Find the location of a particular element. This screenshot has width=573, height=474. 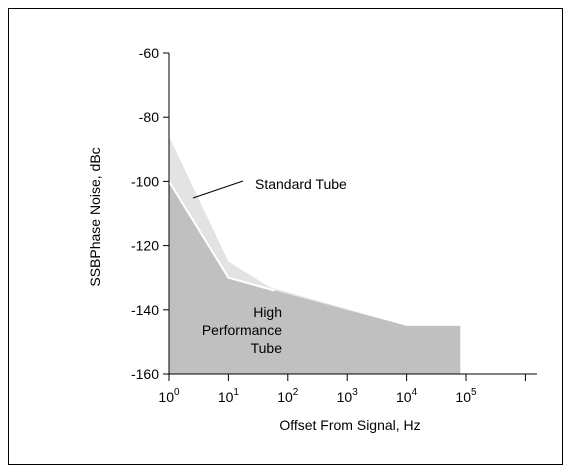

y-tick-label: -120 is located at coordinates (145, 246).